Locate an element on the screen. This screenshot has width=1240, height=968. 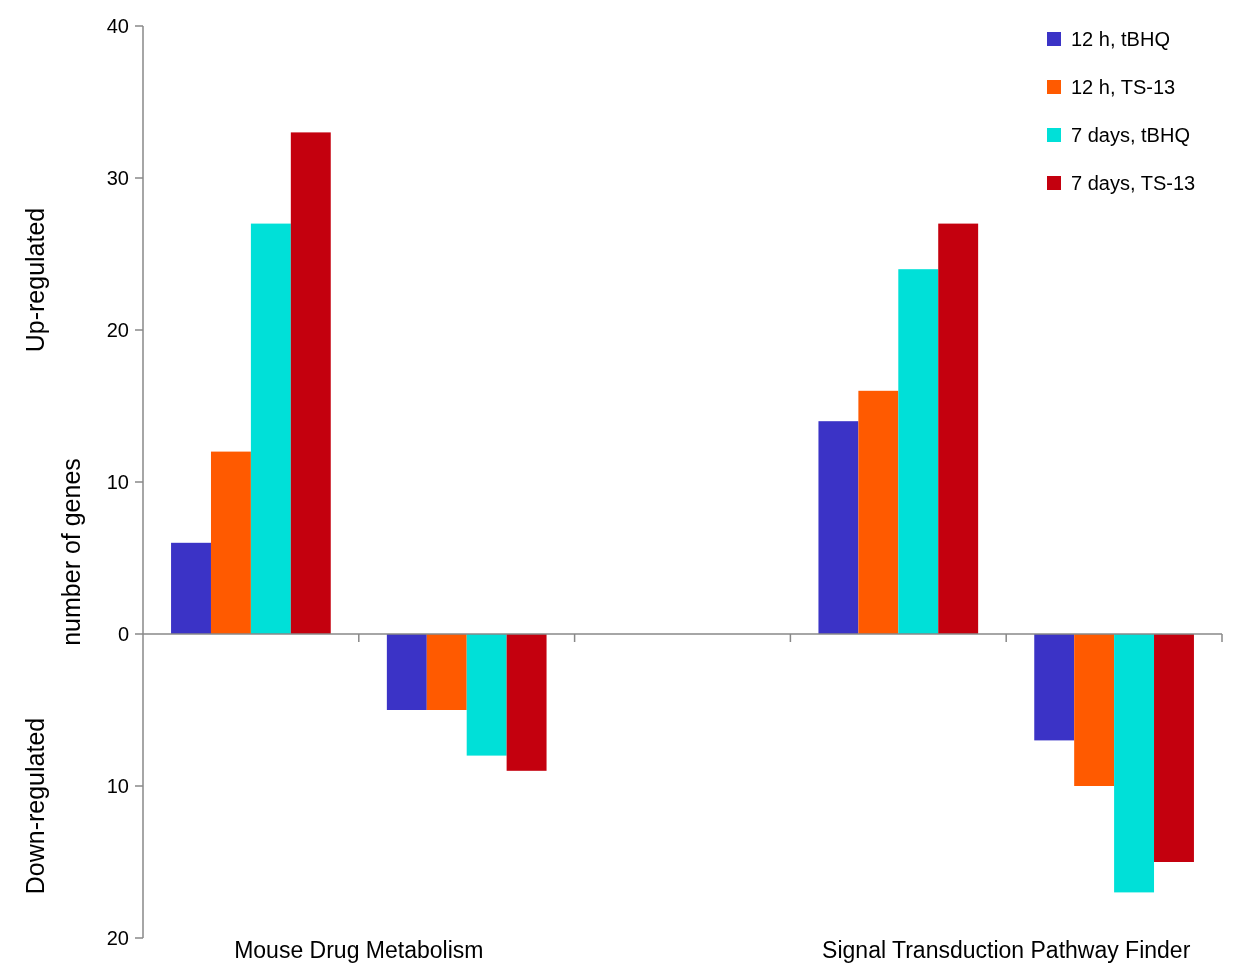
text: Up-regulated is located at coordinates (35, 280).